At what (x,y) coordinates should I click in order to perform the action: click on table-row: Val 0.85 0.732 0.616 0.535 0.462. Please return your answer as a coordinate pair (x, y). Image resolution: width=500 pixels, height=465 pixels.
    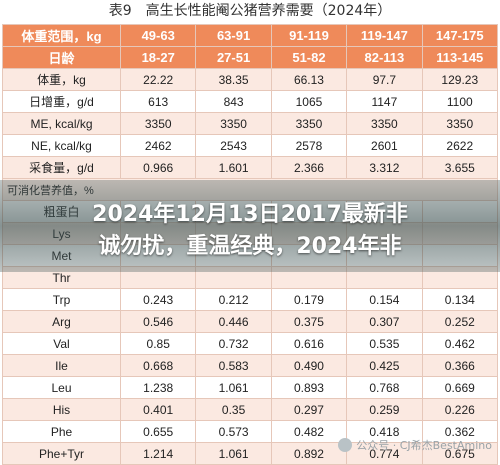
    Looking at the image, I should click on (250, 343).